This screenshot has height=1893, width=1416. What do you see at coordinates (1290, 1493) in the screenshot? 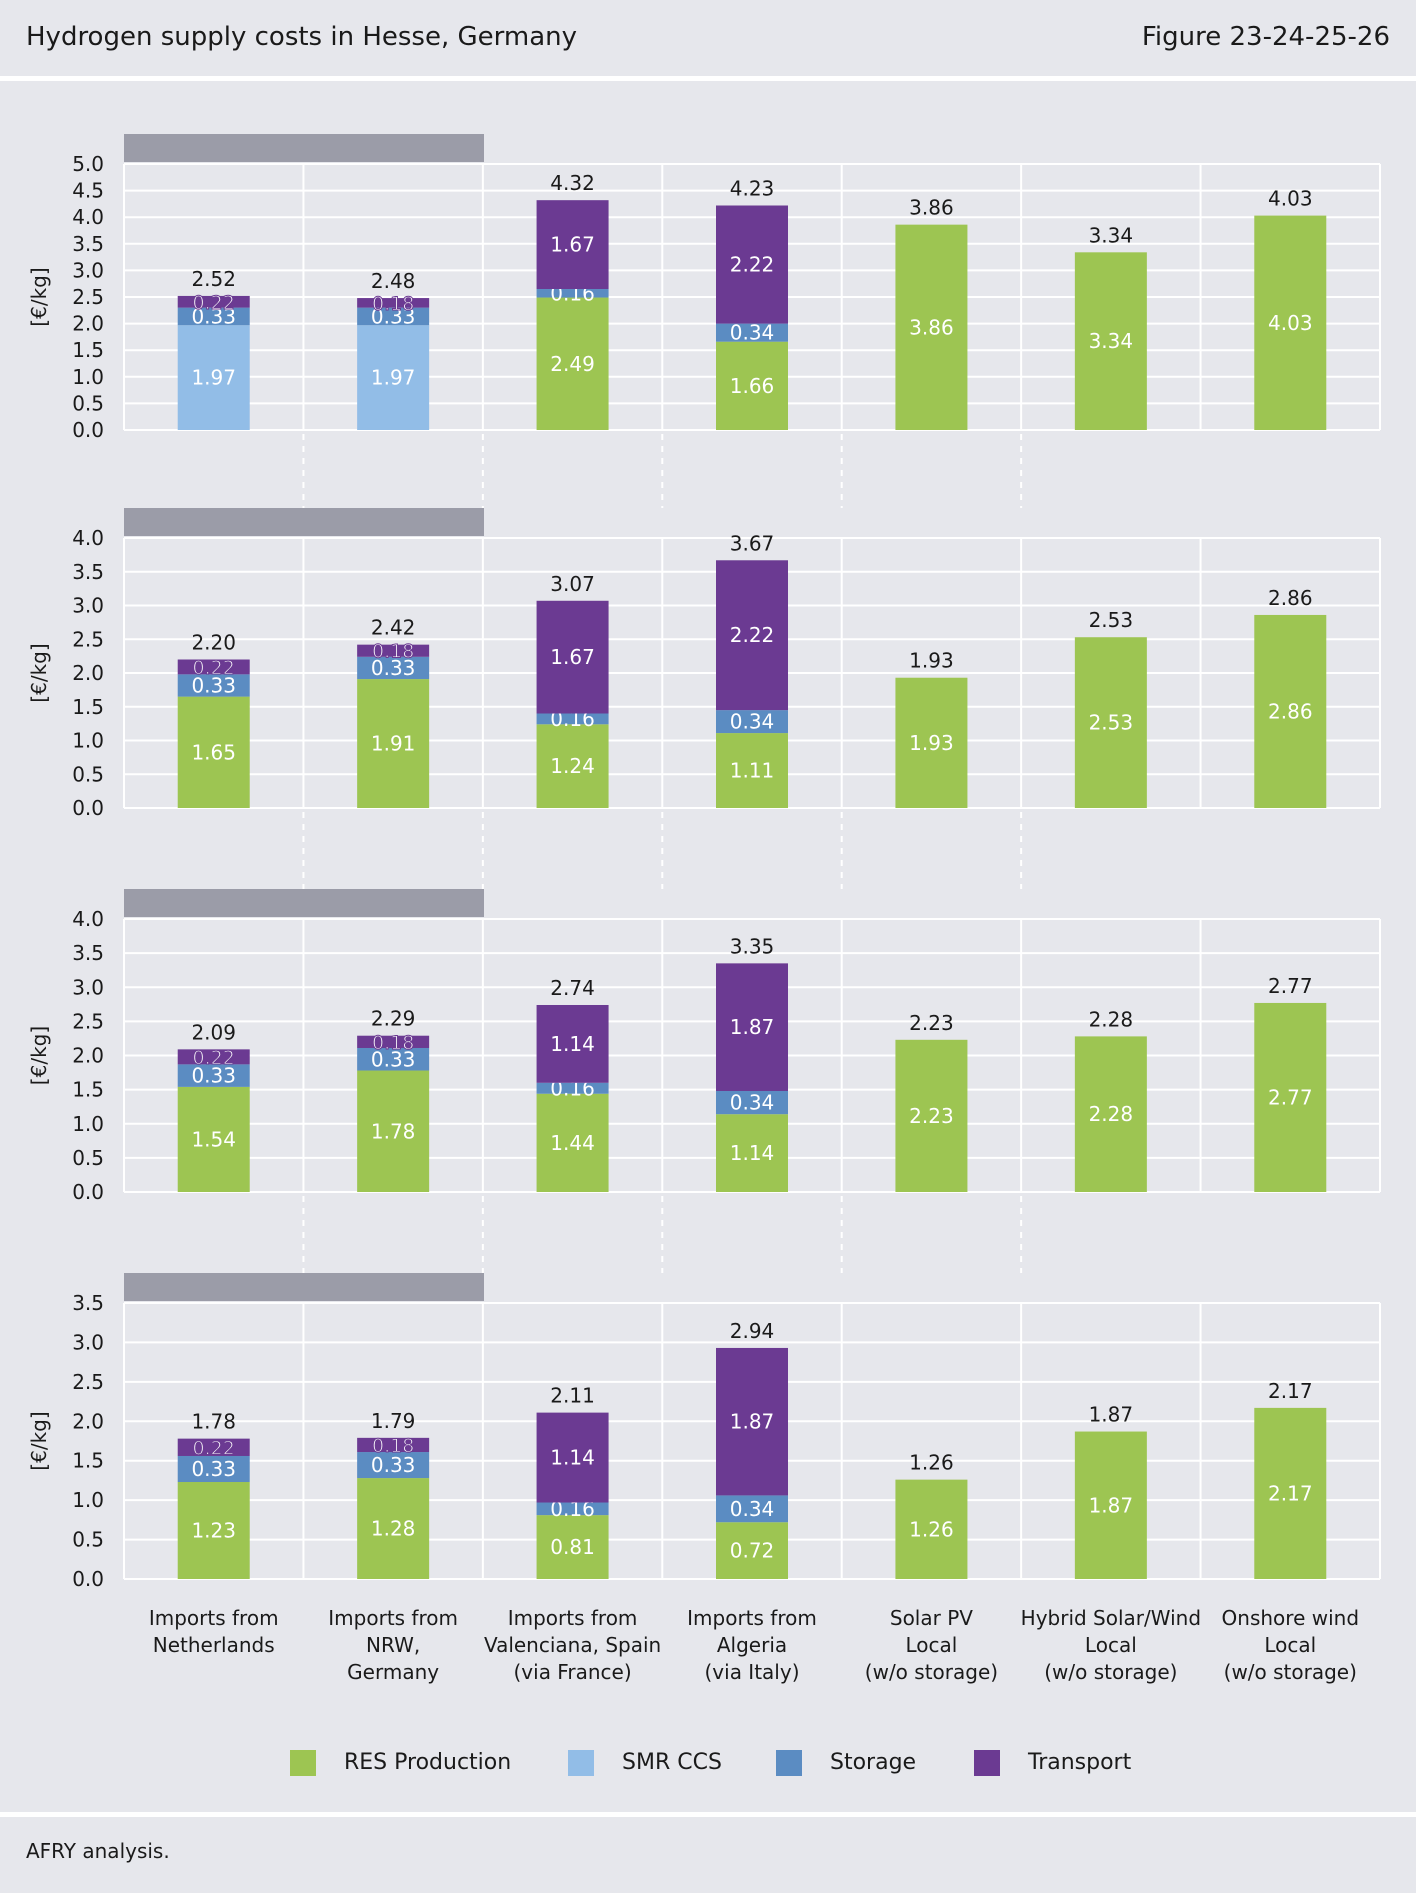
I see `segment-value-label: 2.17` at bounding box center [1290, 1493].